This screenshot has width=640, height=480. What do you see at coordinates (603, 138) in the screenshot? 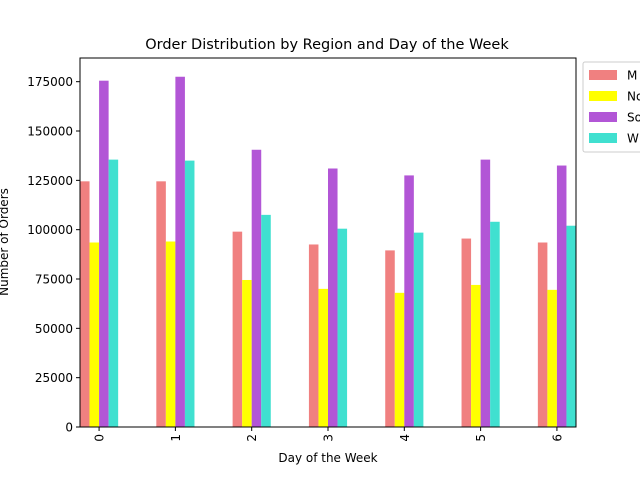
I see `legend-swatch-w` at bounding box center [603, 138].